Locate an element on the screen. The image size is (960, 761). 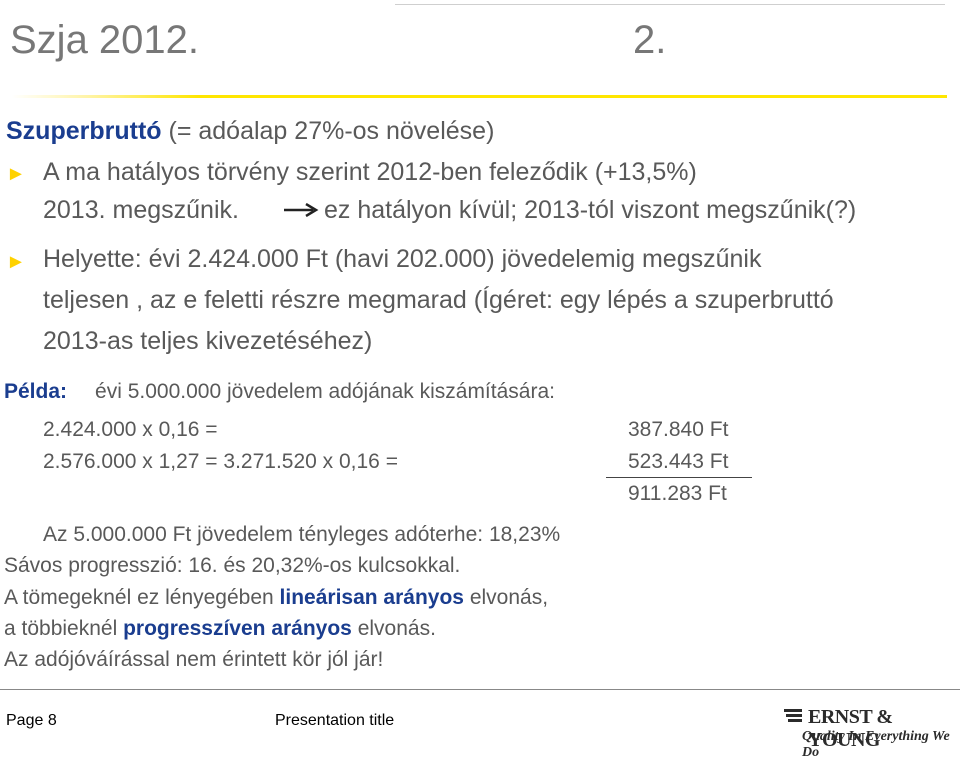
conclusion-emphasis: lineárisan arányos is located at coordinates (371, 597).